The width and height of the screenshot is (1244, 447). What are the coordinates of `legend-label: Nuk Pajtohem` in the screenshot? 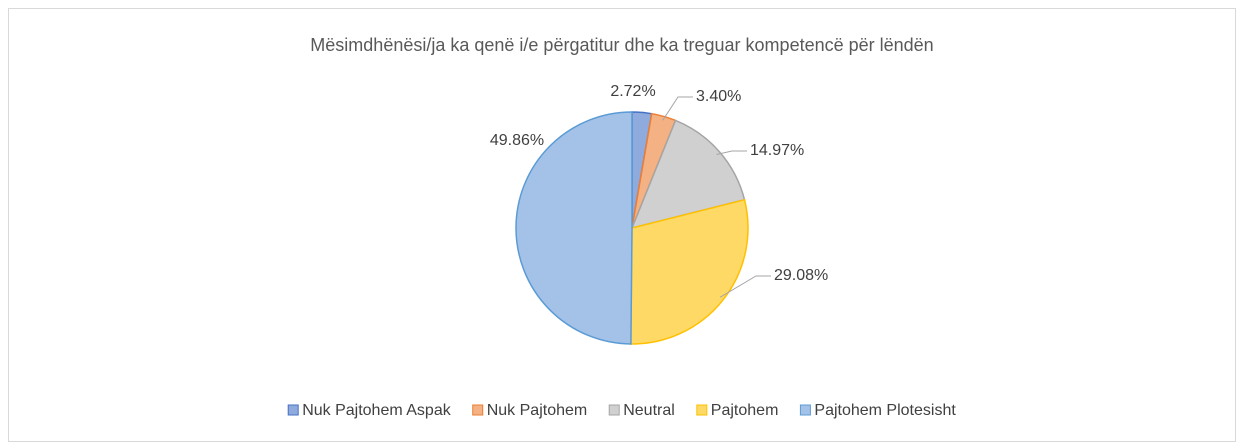 It's located at (537, 410).